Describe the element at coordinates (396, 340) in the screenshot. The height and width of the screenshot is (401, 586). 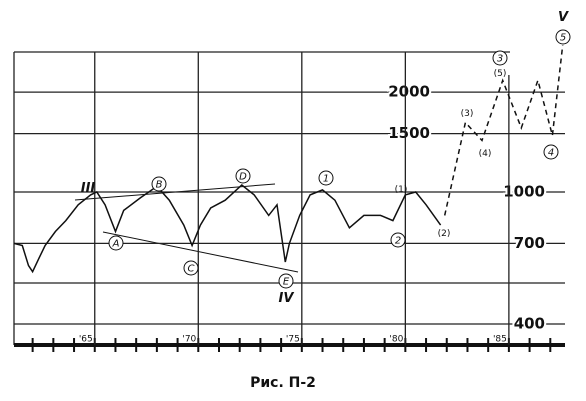
I see `x-tick-label: '80` at that location.